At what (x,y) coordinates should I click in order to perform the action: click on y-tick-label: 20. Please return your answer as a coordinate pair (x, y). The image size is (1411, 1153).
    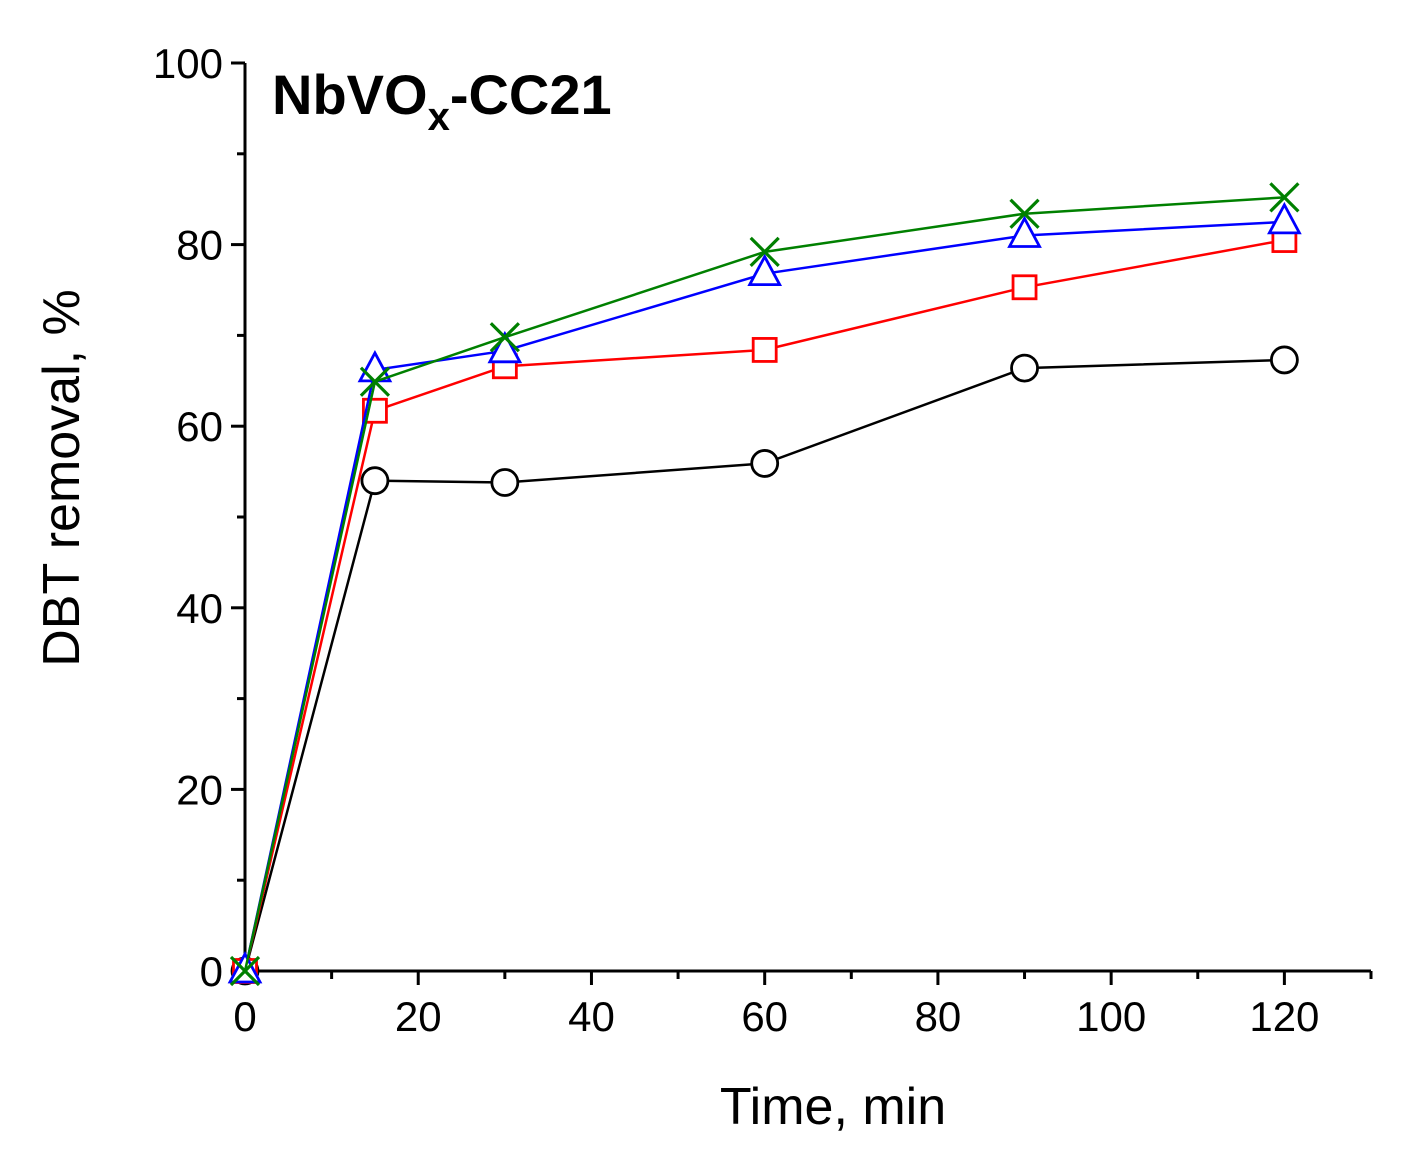
    Looking at the image, I should click on (199, 789).